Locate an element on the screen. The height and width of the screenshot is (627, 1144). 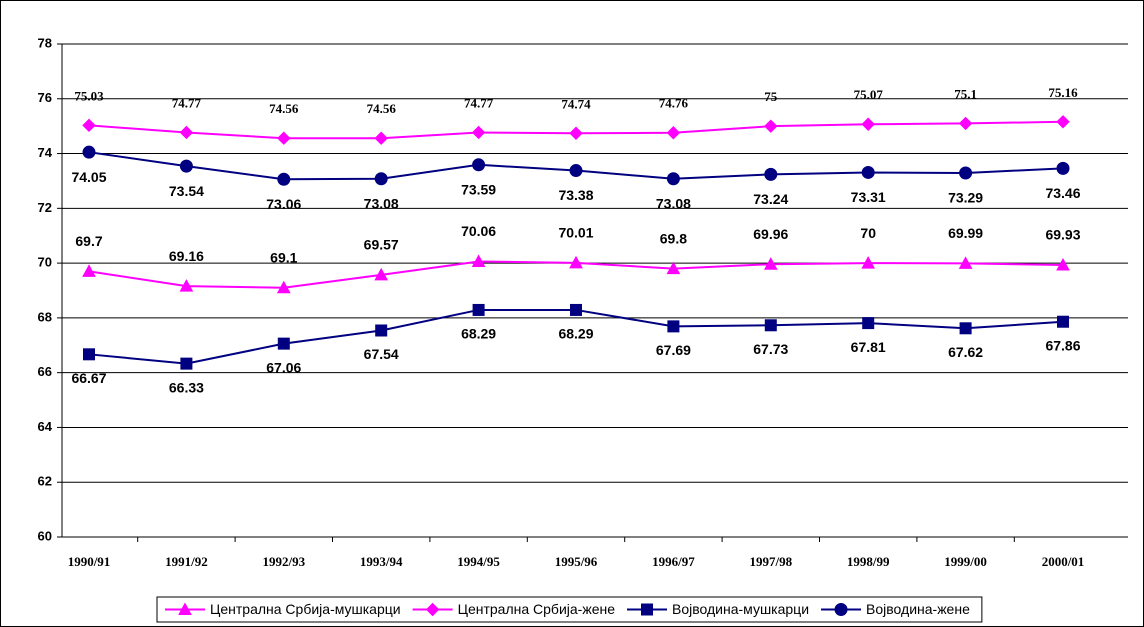
data-label: 73.59 is located at coordinates (478, 189).